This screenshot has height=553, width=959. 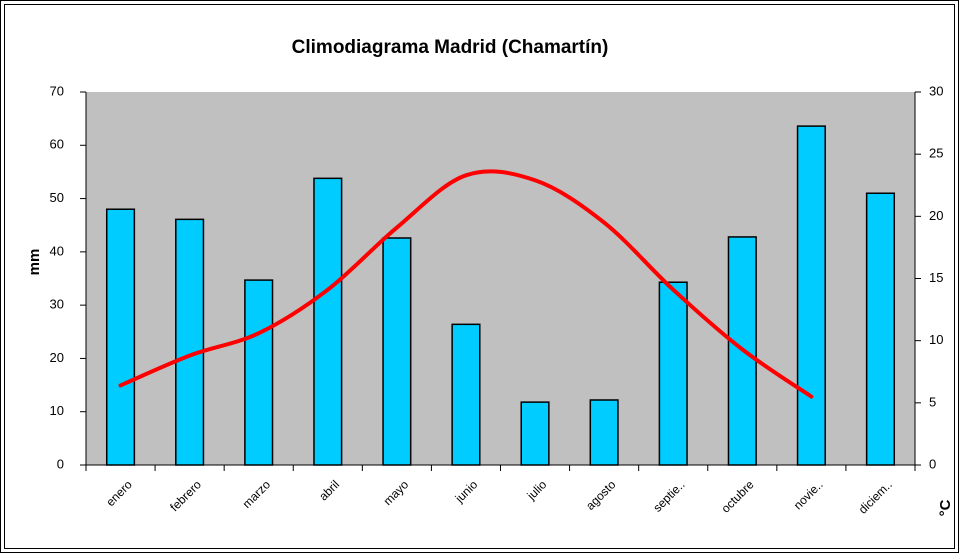 What do you see at coordinates (936, 339) in the screenshot?
I see `y2-tick-label: 10` at bounding box center [936, 339].